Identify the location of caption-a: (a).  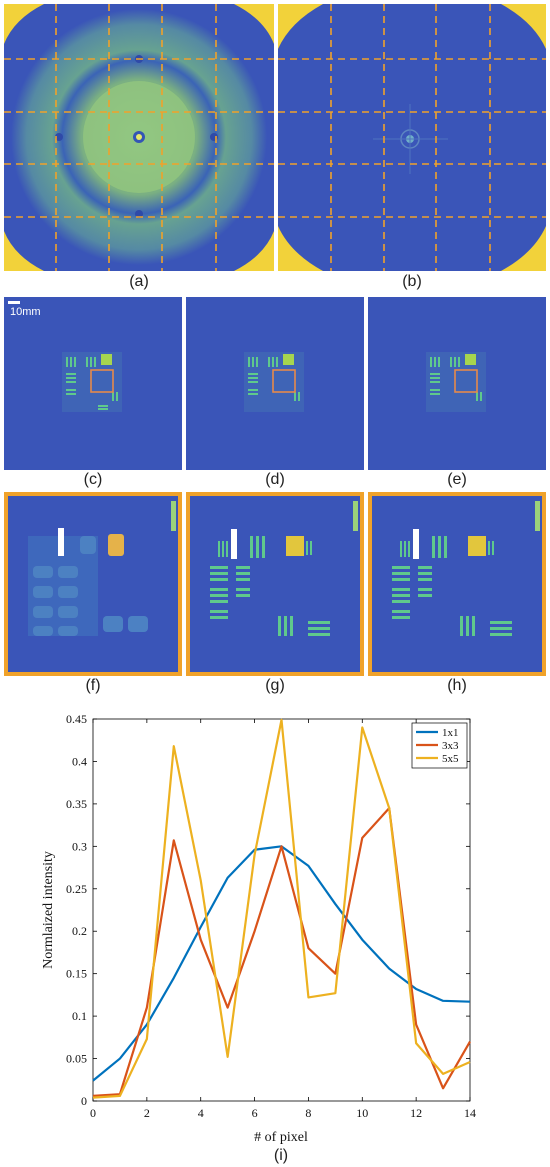
(139, 281).